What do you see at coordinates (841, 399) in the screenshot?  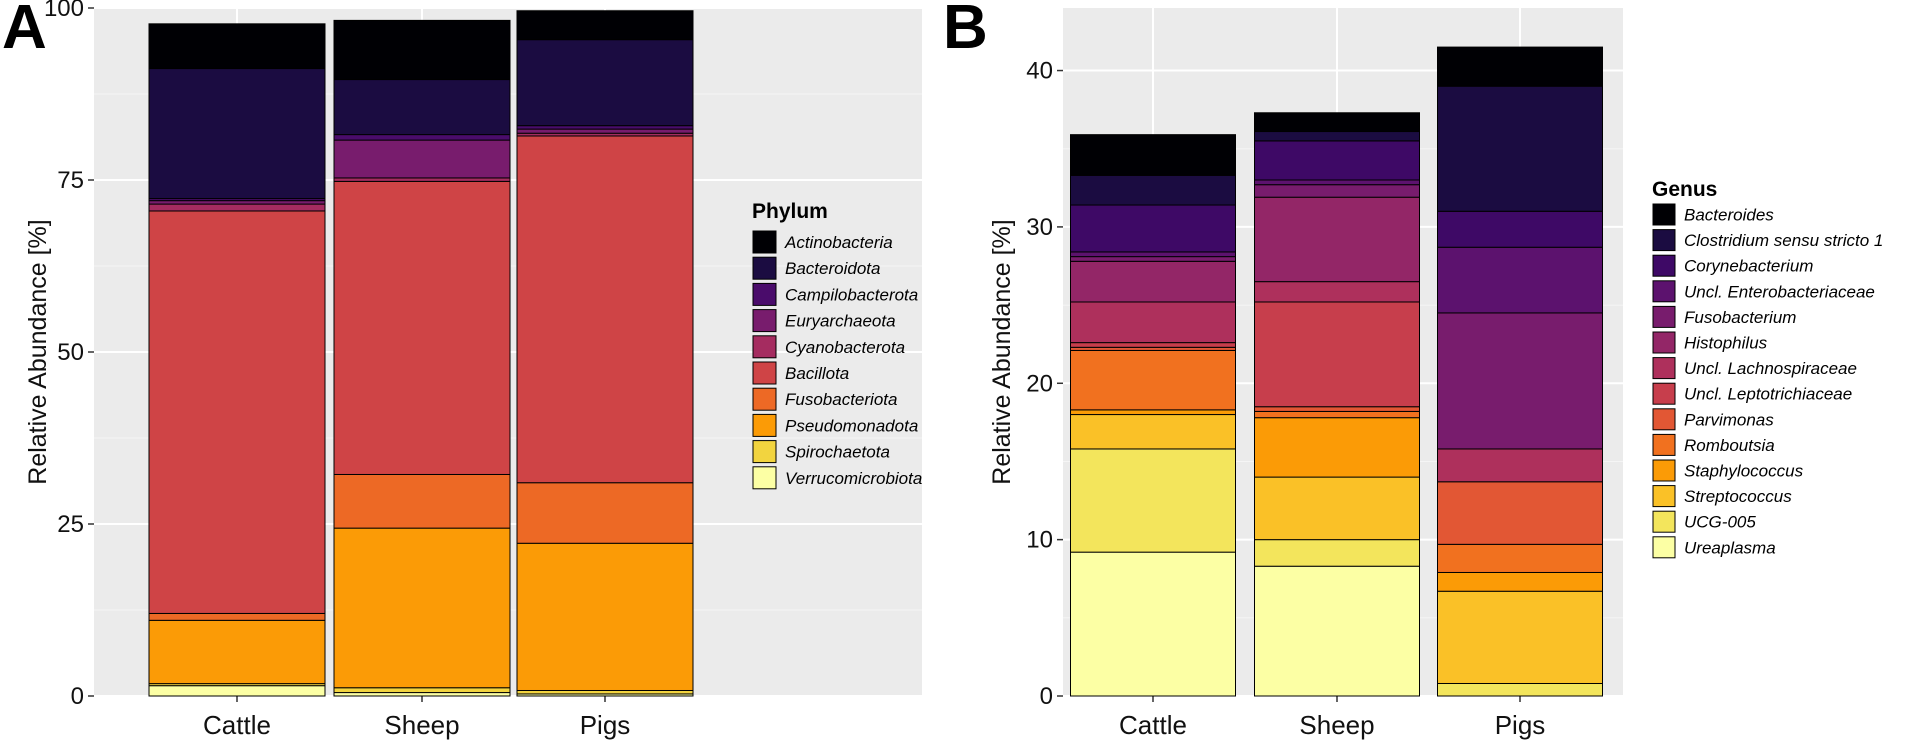 I see `panel-a-legend-label: Fusobacteriota` at bounding box center [841, 399].